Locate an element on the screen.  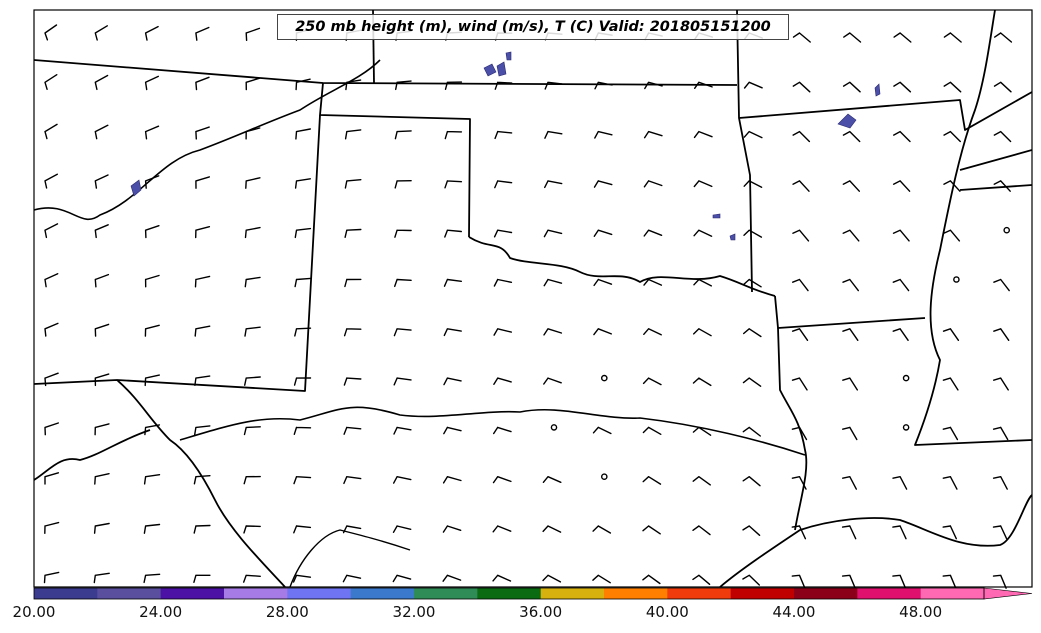
texas-south-river is located at coordinates (350, 558).